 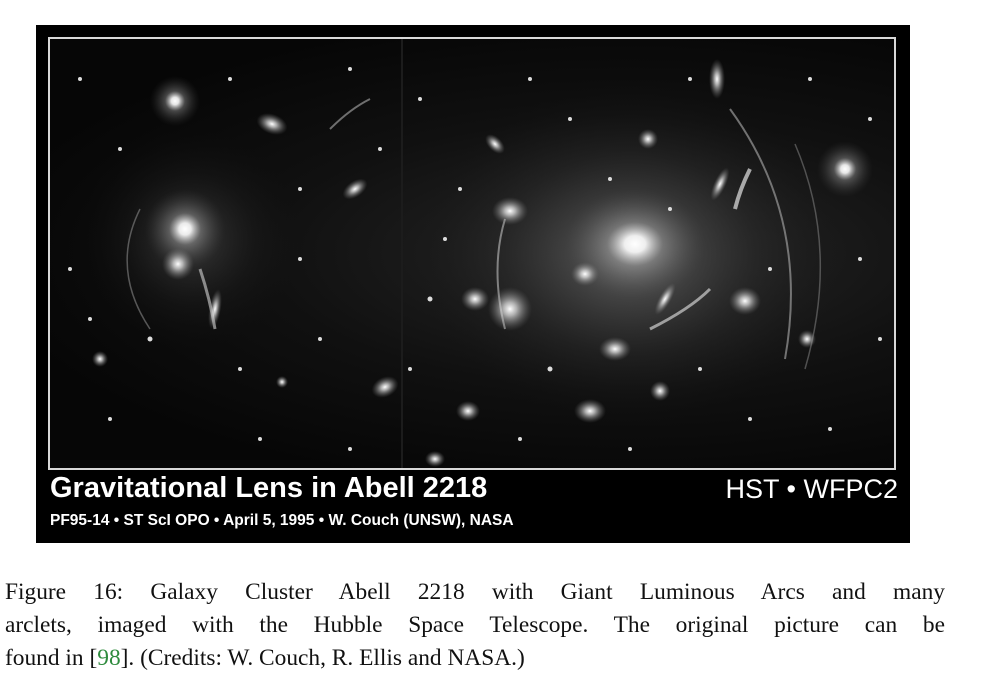 What do you see at coordinates (811, 489) in the screenshot?
I see `image-instrument-label: HST • WFPC2` at bounding box center [811, 489].